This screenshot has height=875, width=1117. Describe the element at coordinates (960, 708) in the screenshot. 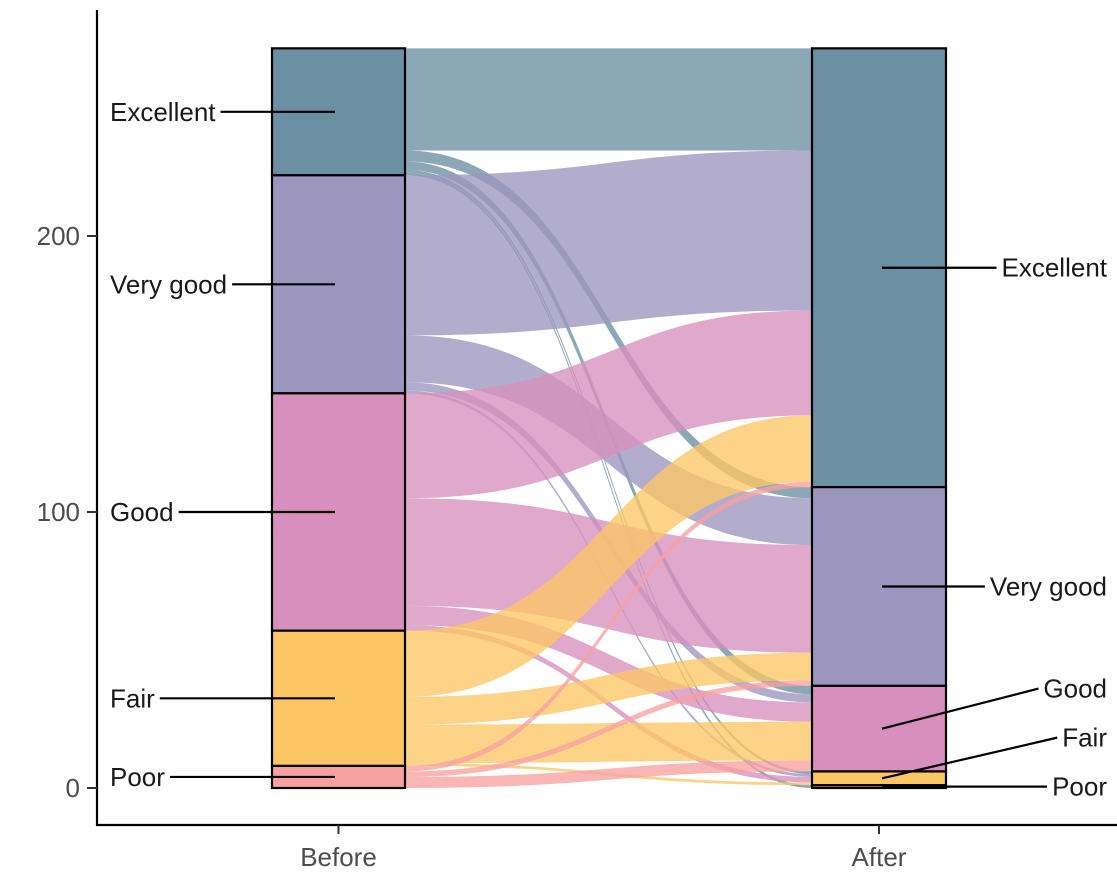

I see `after-leader-good` at that location.